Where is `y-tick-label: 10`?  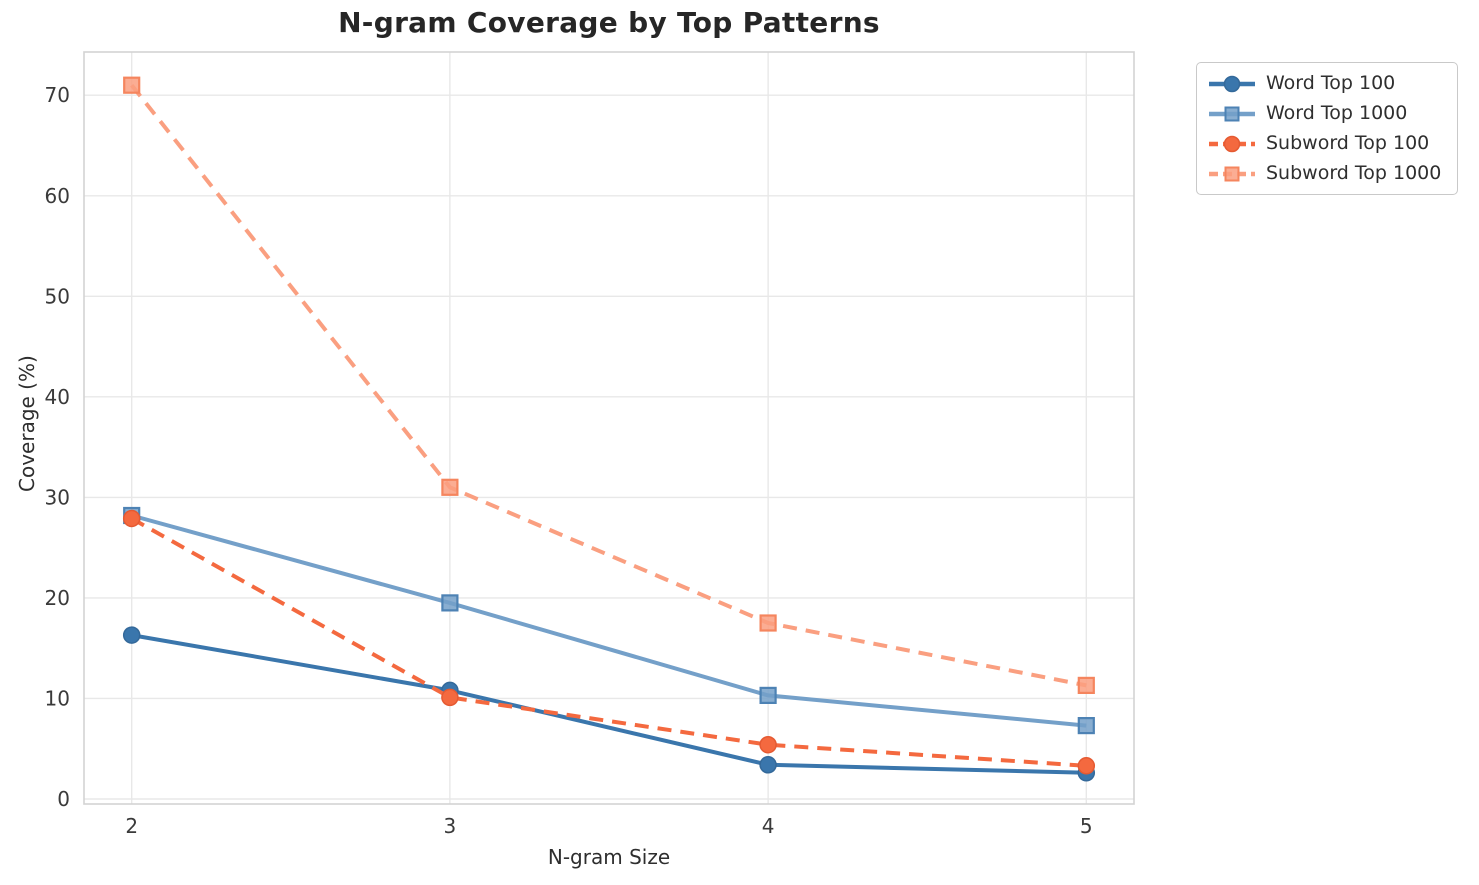
y-tick-label: 10 is located at coordinates (57, 698).